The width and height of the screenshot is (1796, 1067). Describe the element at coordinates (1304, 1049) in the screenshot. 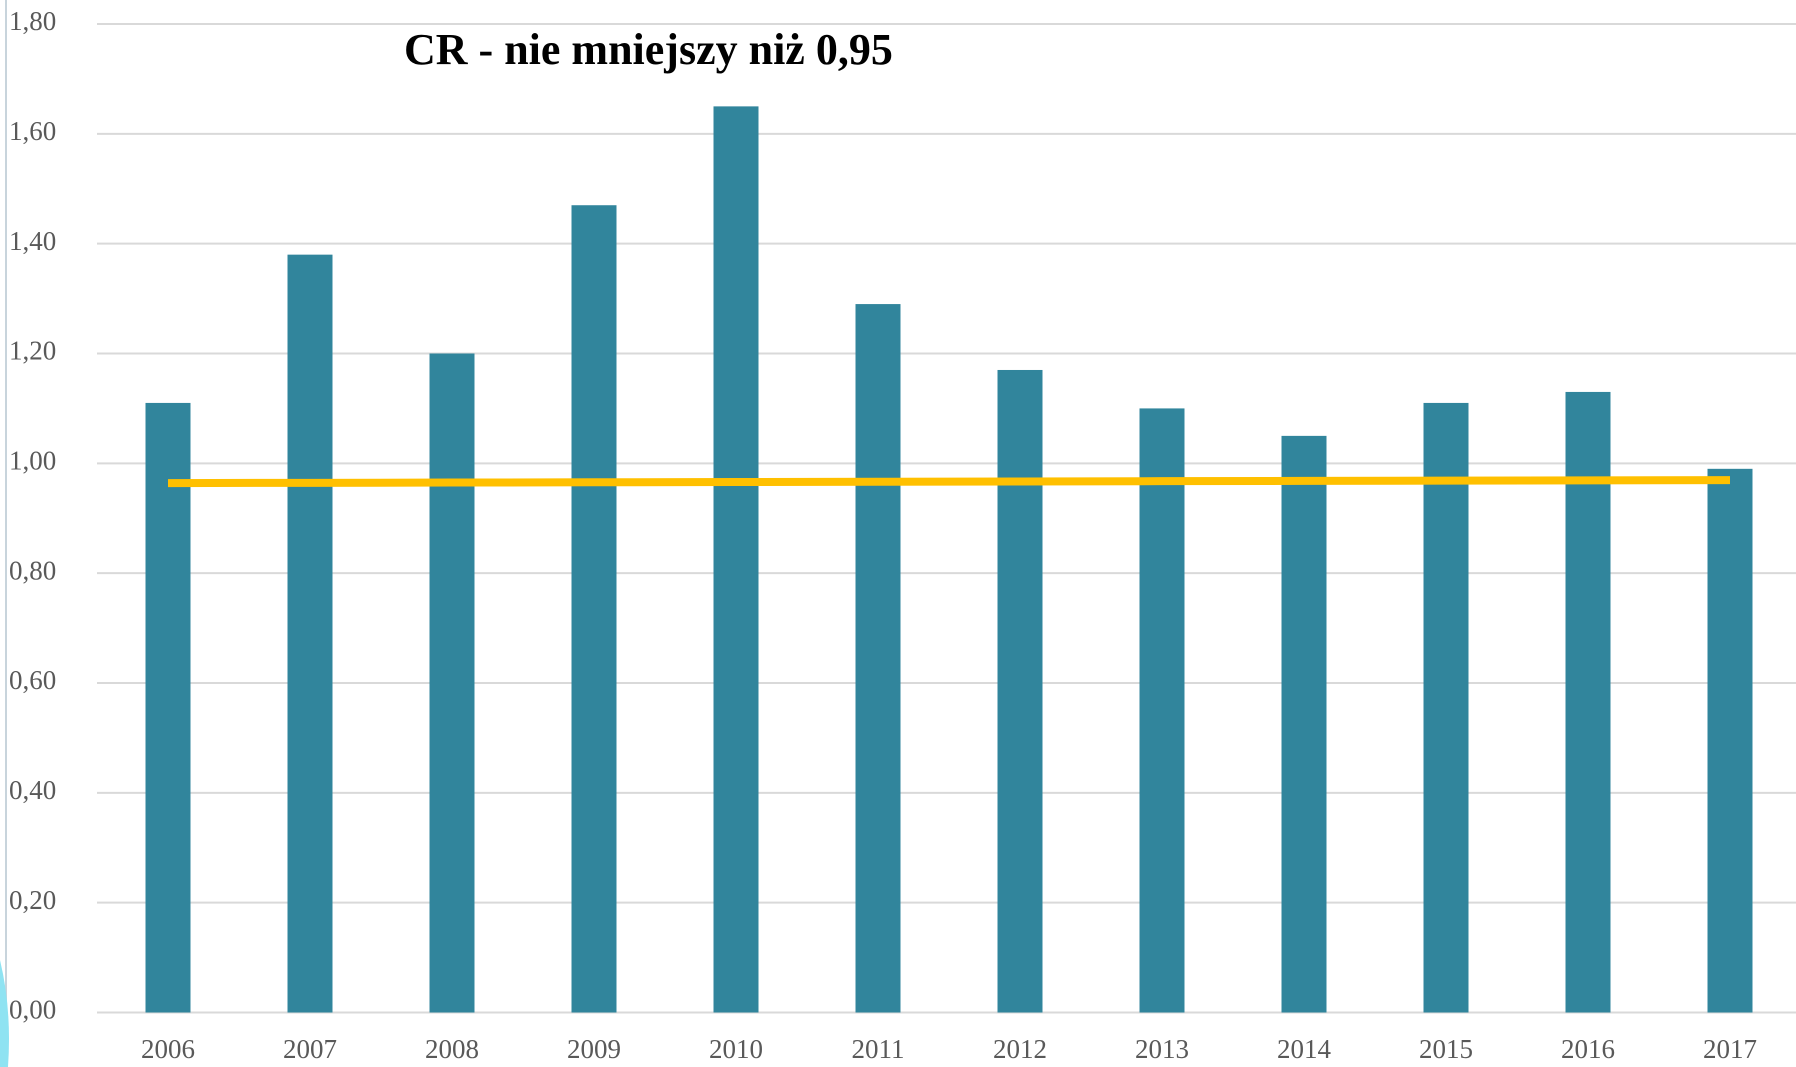

I see `x-tick-label: 2014` at that location.